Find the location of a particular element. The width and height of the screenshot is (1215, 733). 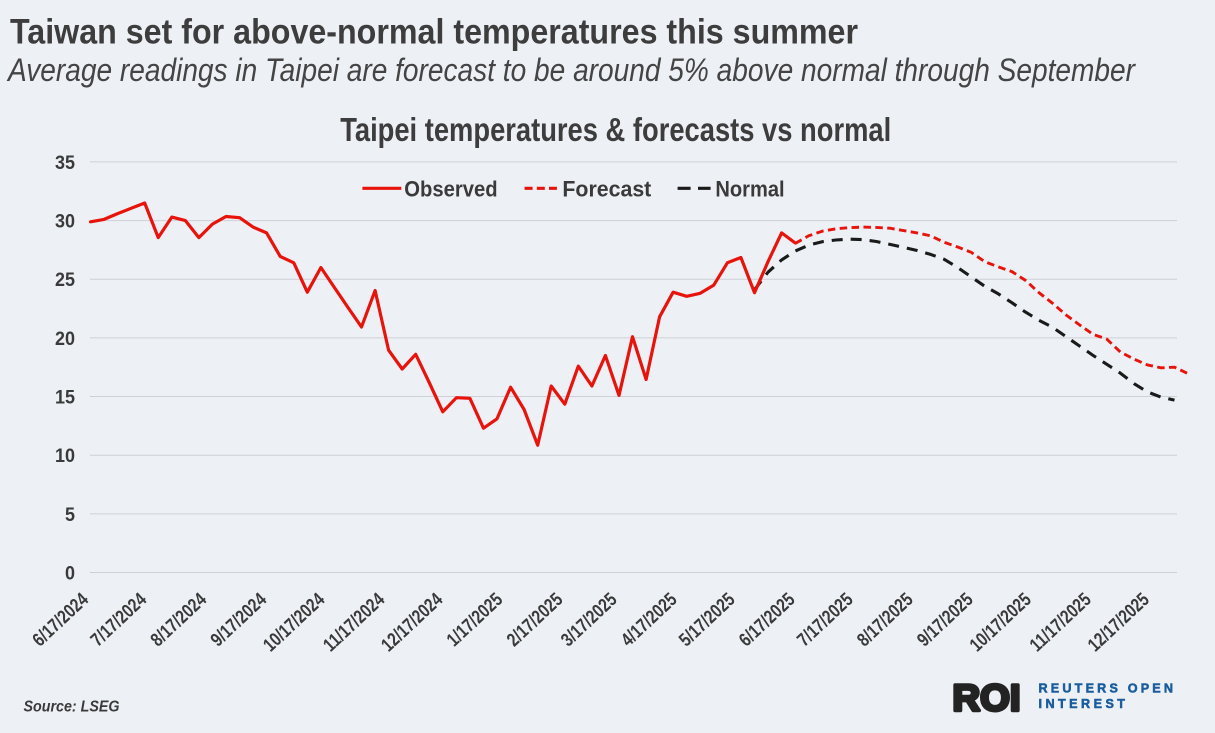

svg-text: 6/17/2024 is located at coordinates (61, 620).